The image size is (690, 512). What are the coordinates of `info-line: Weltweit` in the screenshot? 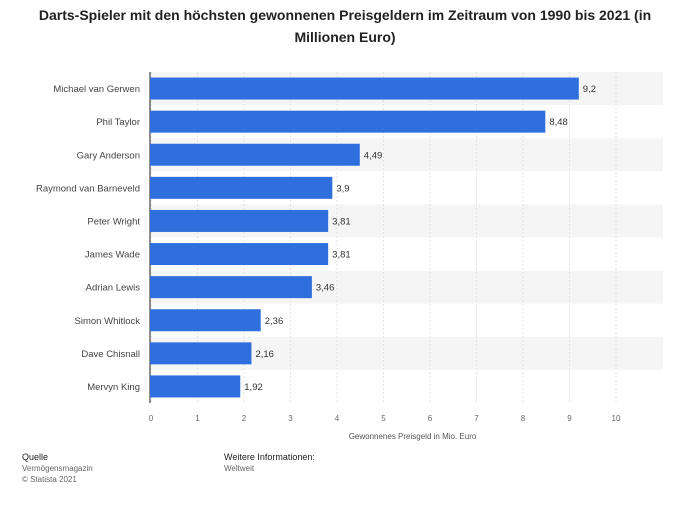 It's located at (239, 468).